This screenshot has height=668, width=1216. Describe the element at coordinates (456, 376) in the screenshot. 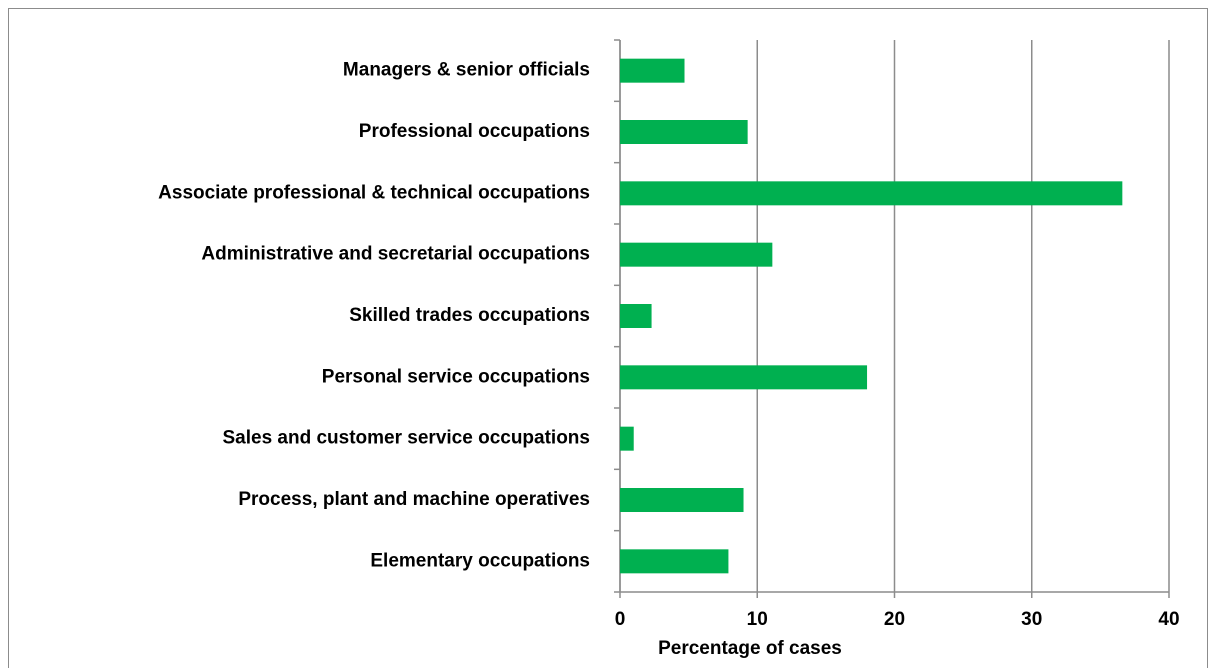

I see `y-tick-label: Personal service occupations` at that location.